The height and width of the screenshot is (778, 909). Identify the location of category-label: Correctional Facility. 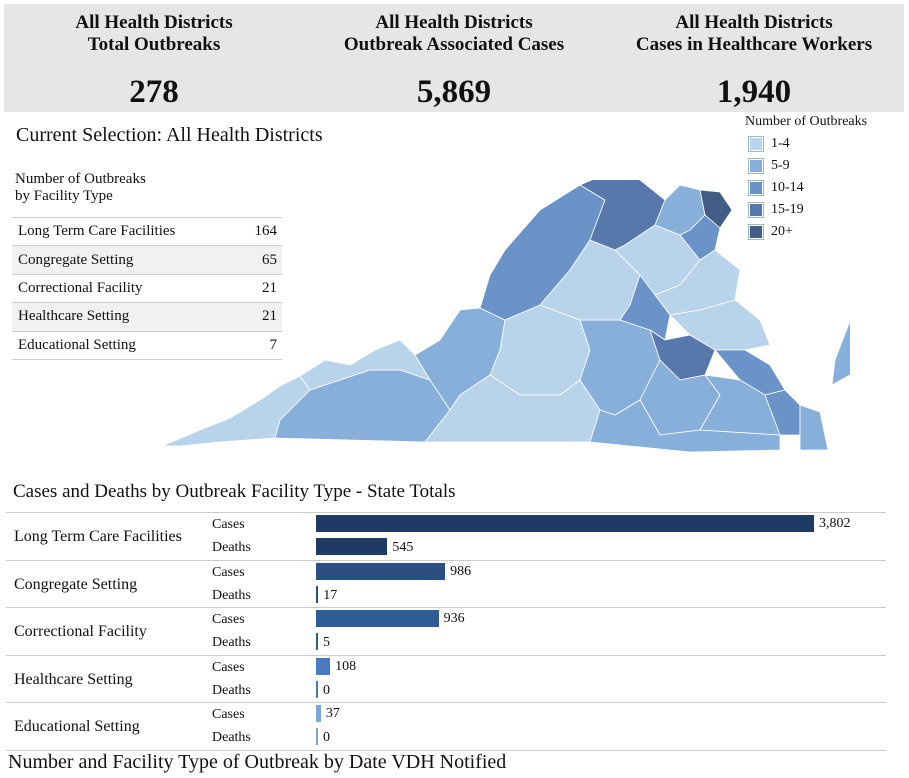
(80, 631).